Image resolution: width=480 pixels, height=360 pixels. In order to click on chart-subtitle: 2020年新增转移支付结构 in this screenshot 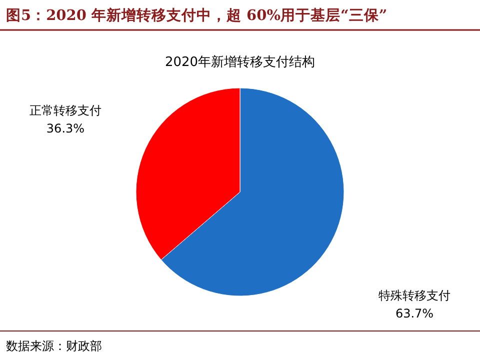, I will do `click(240, 62)`.